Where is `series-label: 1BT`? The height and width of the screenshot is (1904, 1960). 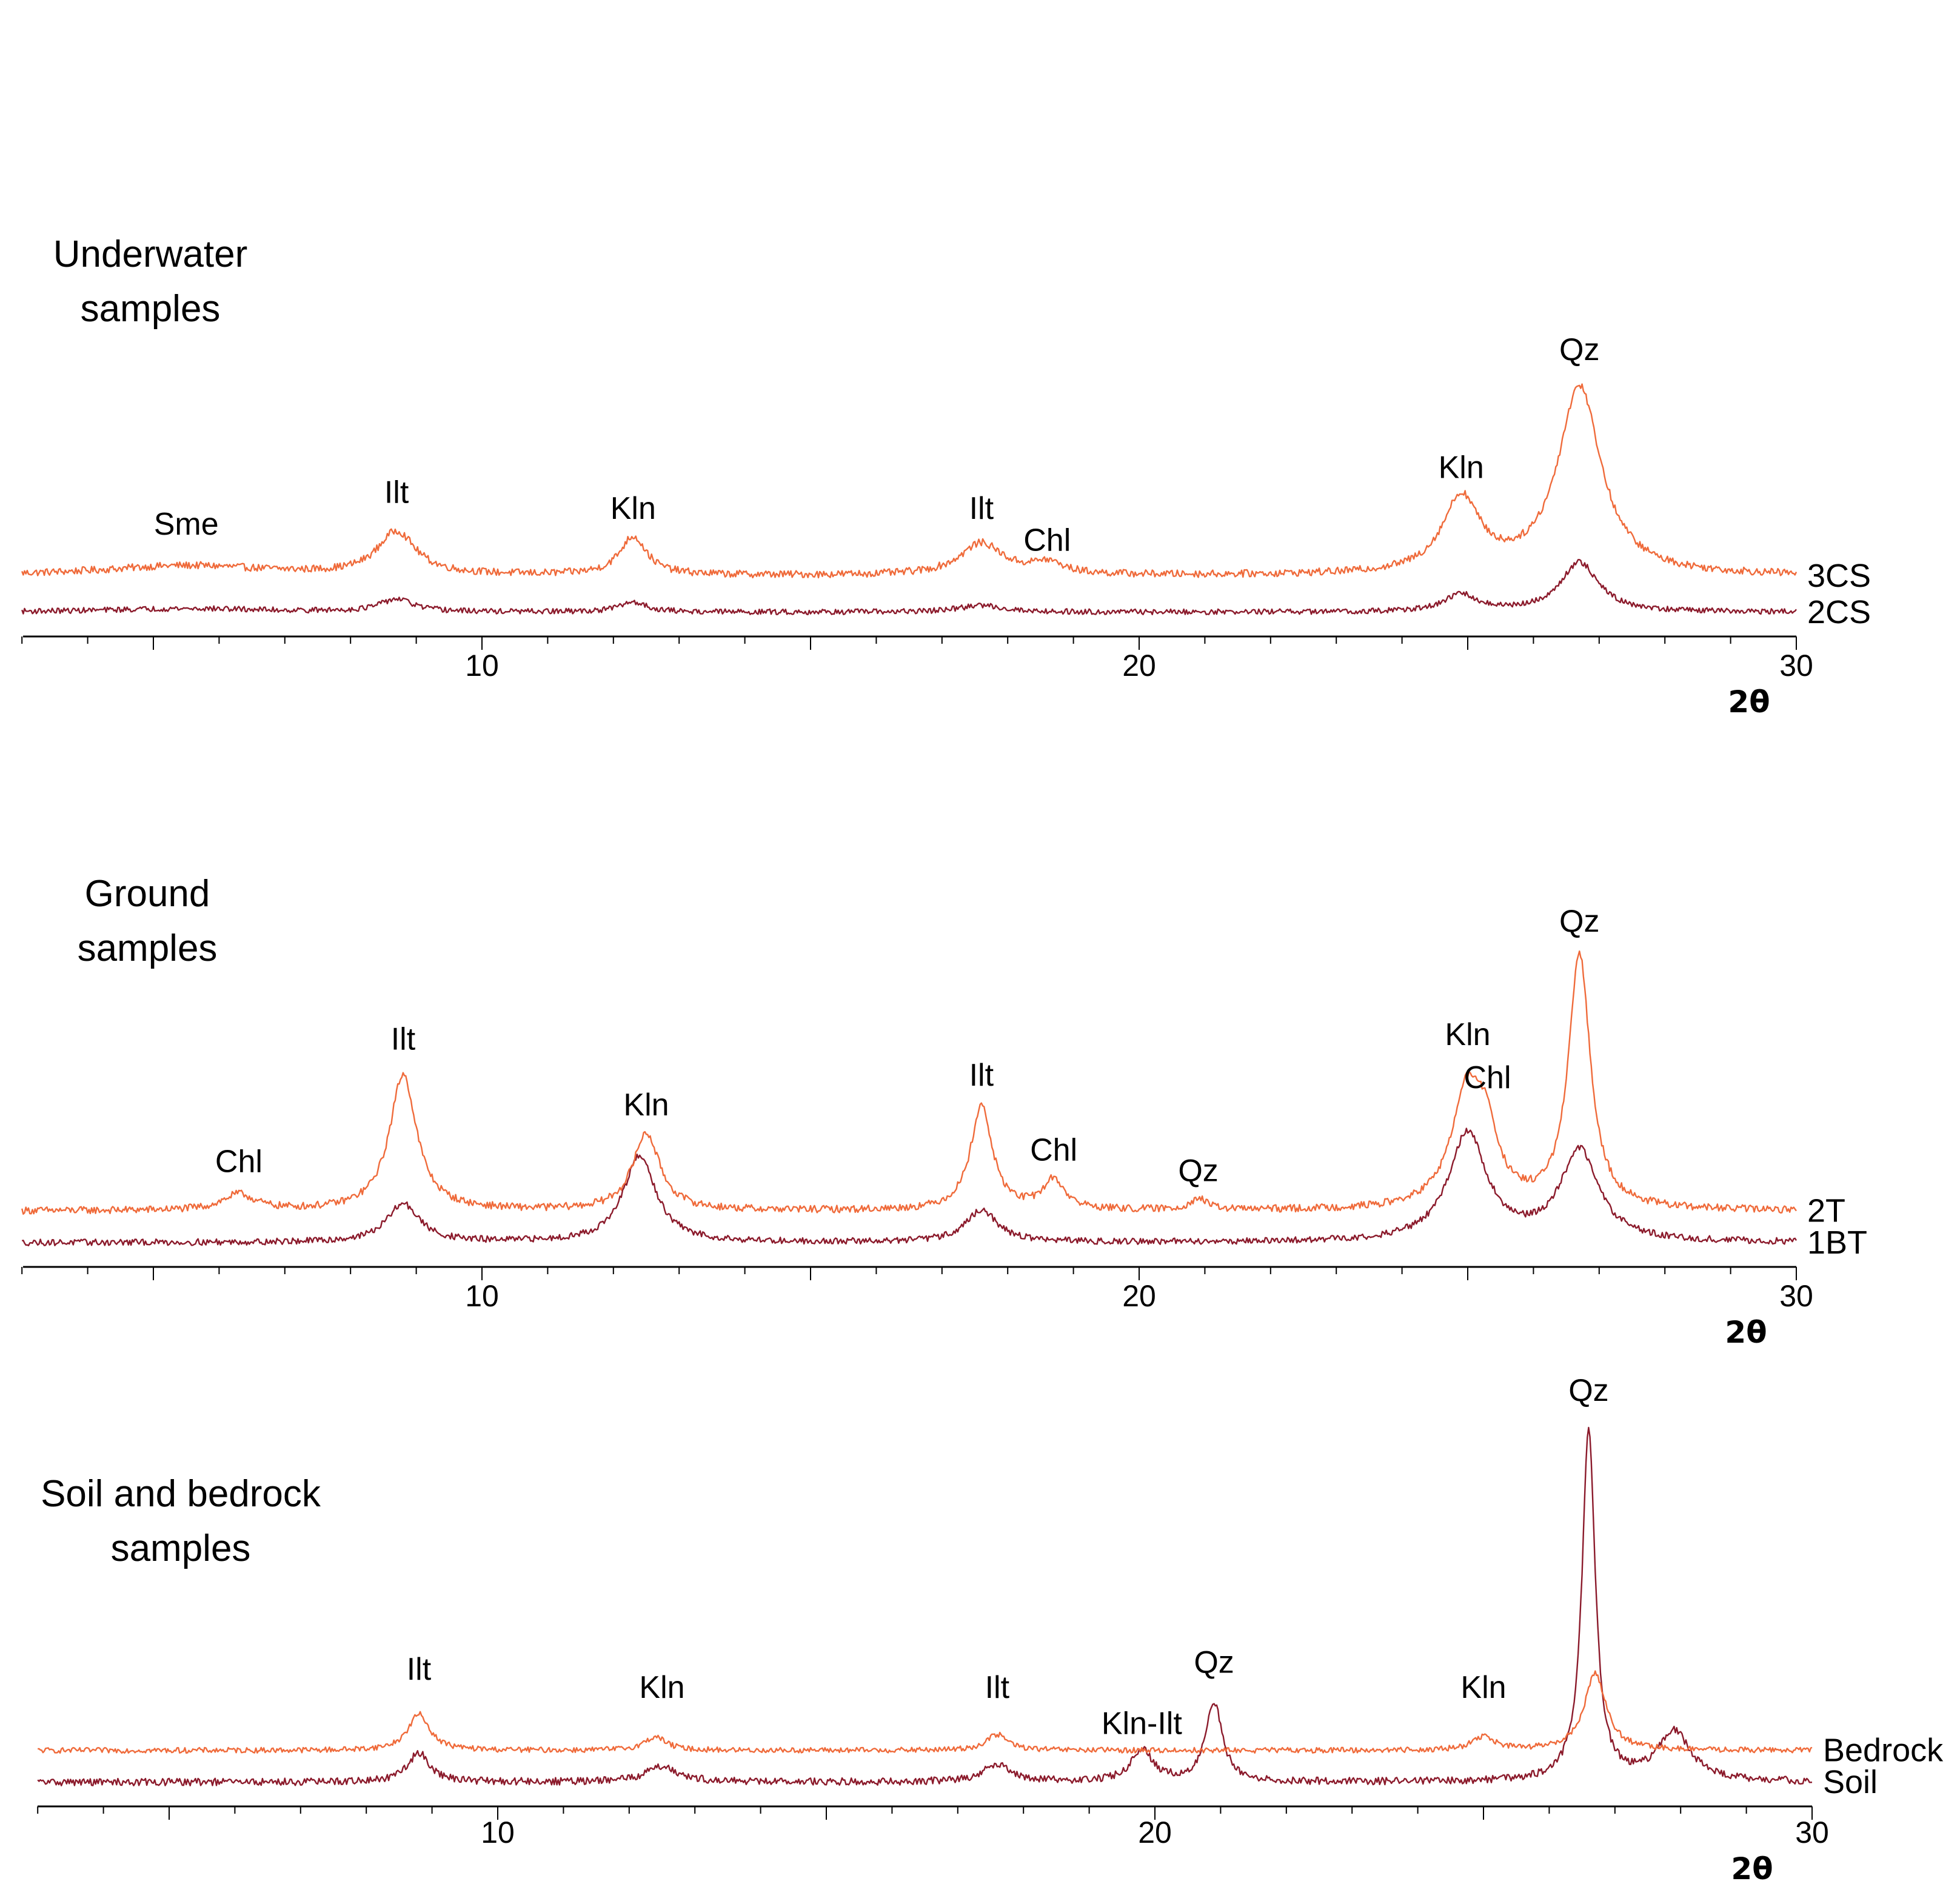
series-label: 1BT is located at coordinates (1837, 1242).